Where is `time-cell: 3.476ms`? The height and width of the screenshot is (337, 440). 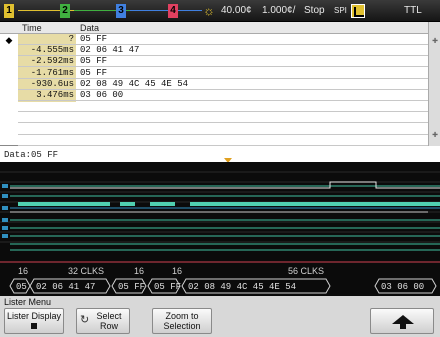
time-cell: 3.476ms is located at coordinates (55, 95).